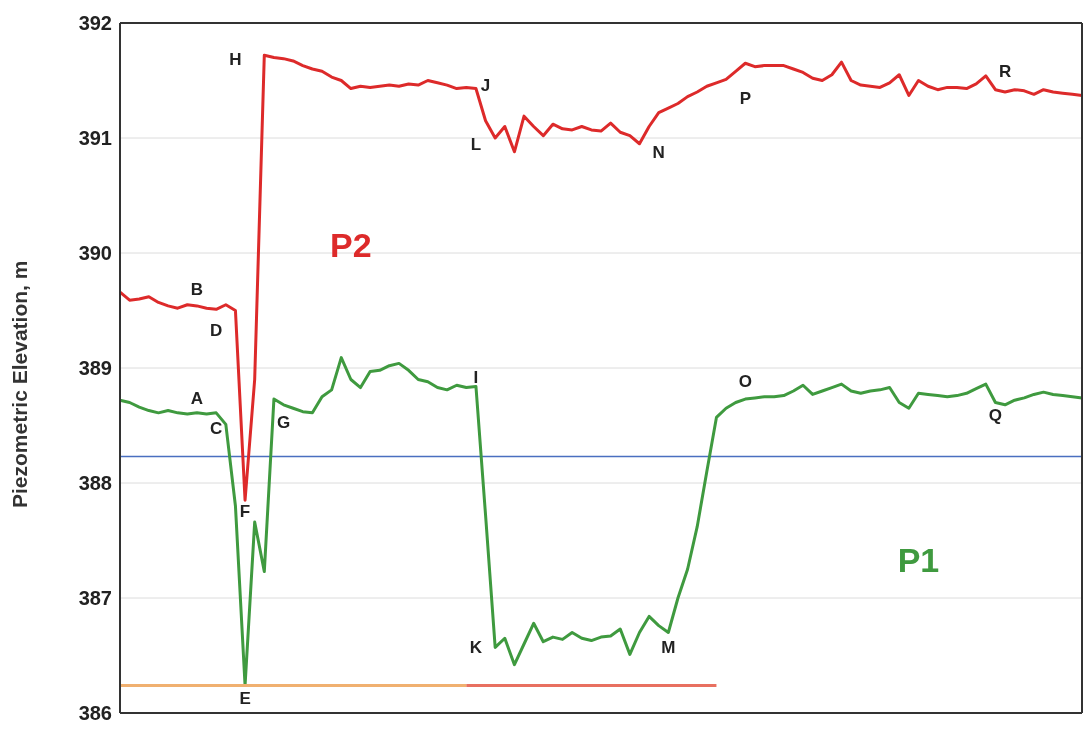 The width and height of the screenshot is (1091, 749). I want to click on annotation: L, so click(476, 144).